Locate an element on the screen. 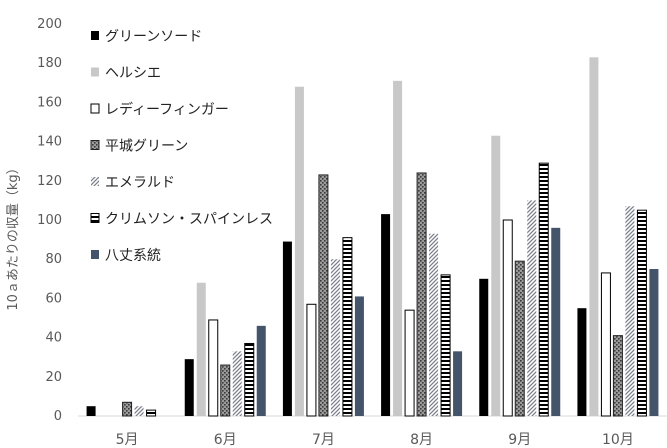 This screenshot has height=448, width=667. legend-item: グリーンソード is located at coordinates (146, 37).